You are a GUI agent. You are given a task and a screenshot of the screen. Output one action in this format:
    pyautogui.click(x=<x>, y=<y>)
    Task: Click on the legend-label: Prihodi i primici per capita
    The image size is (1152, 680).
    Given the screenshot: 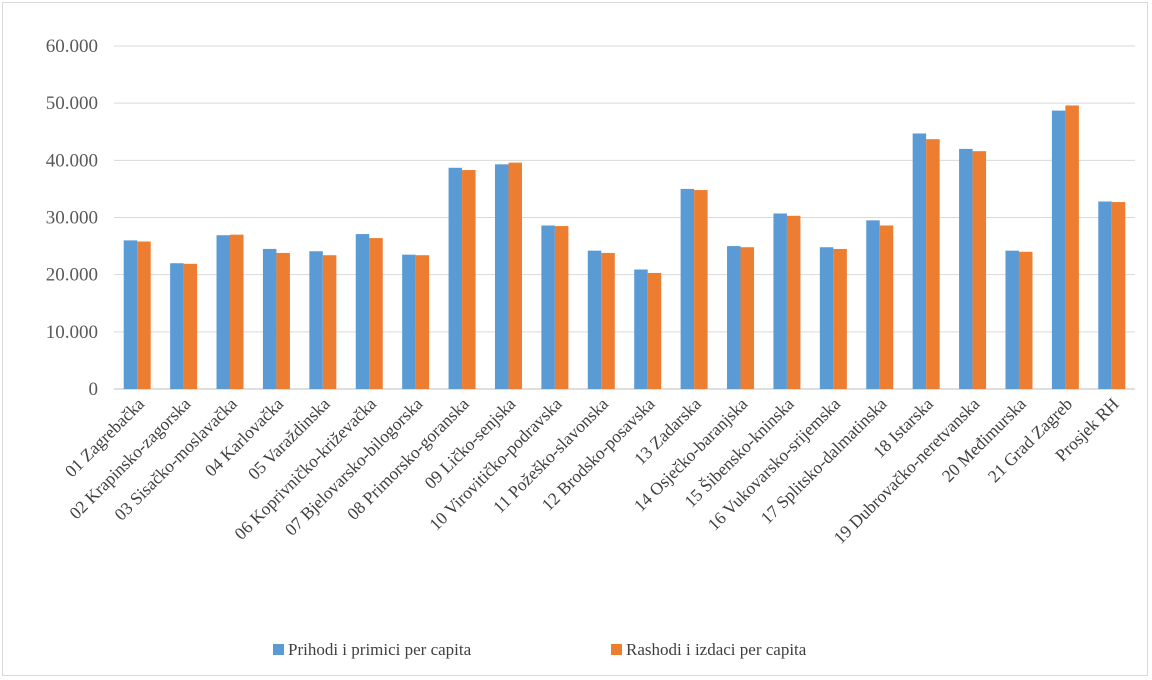 What is the action you would take?
    pyautogui.click(x=380, y=649)
    